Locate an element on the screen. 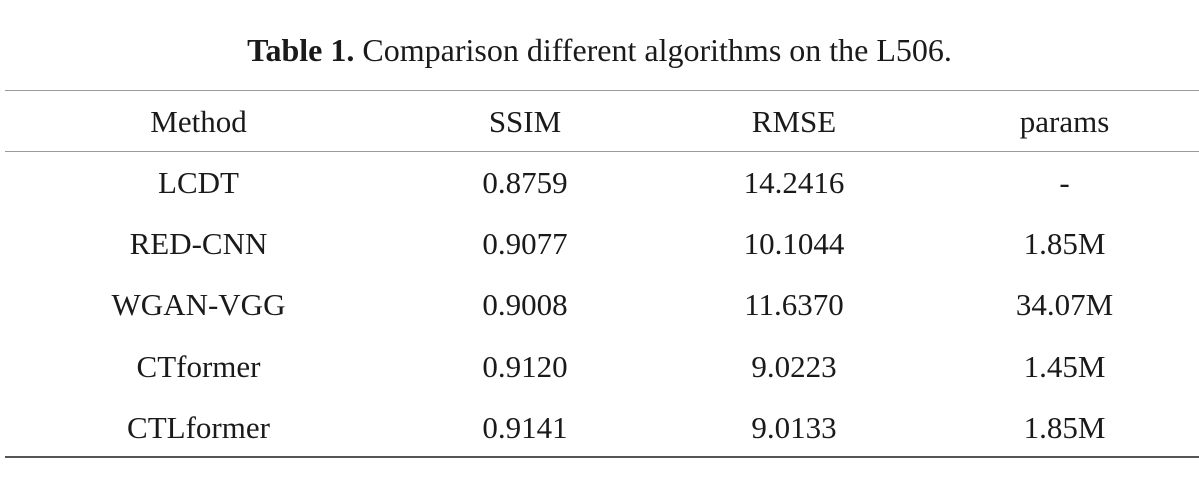  table-row: WGAN-VGG 0.9008 11.6370 34.07M is located at coordinates (602, 304).